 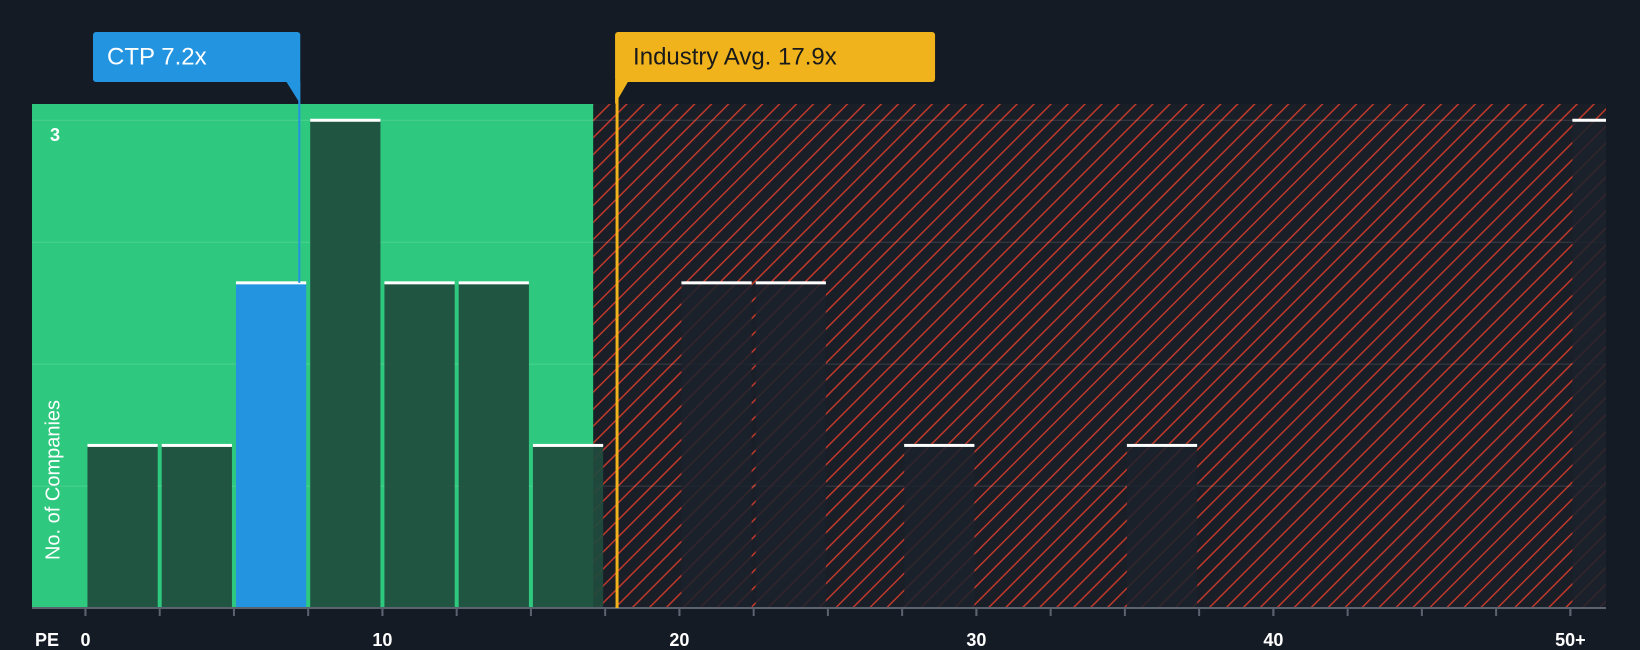 I want to click on industry-avg-label: Industry Avg. 17.9x, so click(x=735, y=56).